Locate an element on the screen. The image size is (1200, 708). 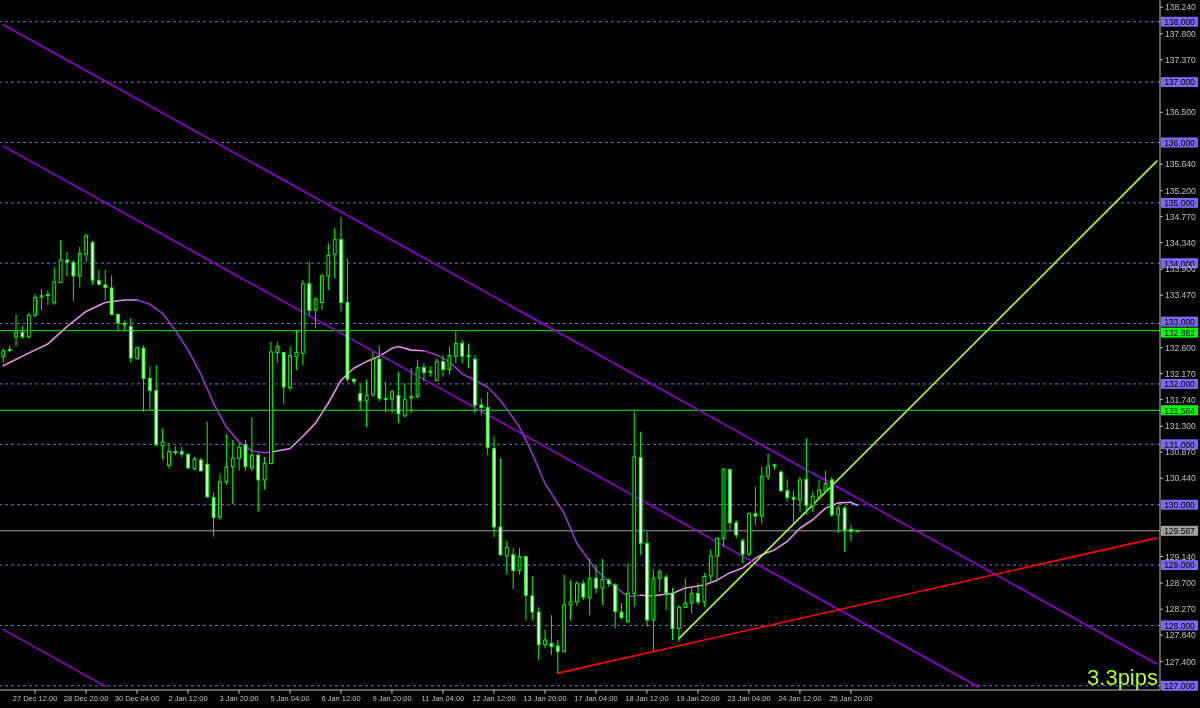
y-tick-label: 138.240 is located at coordinates (1180, 7).